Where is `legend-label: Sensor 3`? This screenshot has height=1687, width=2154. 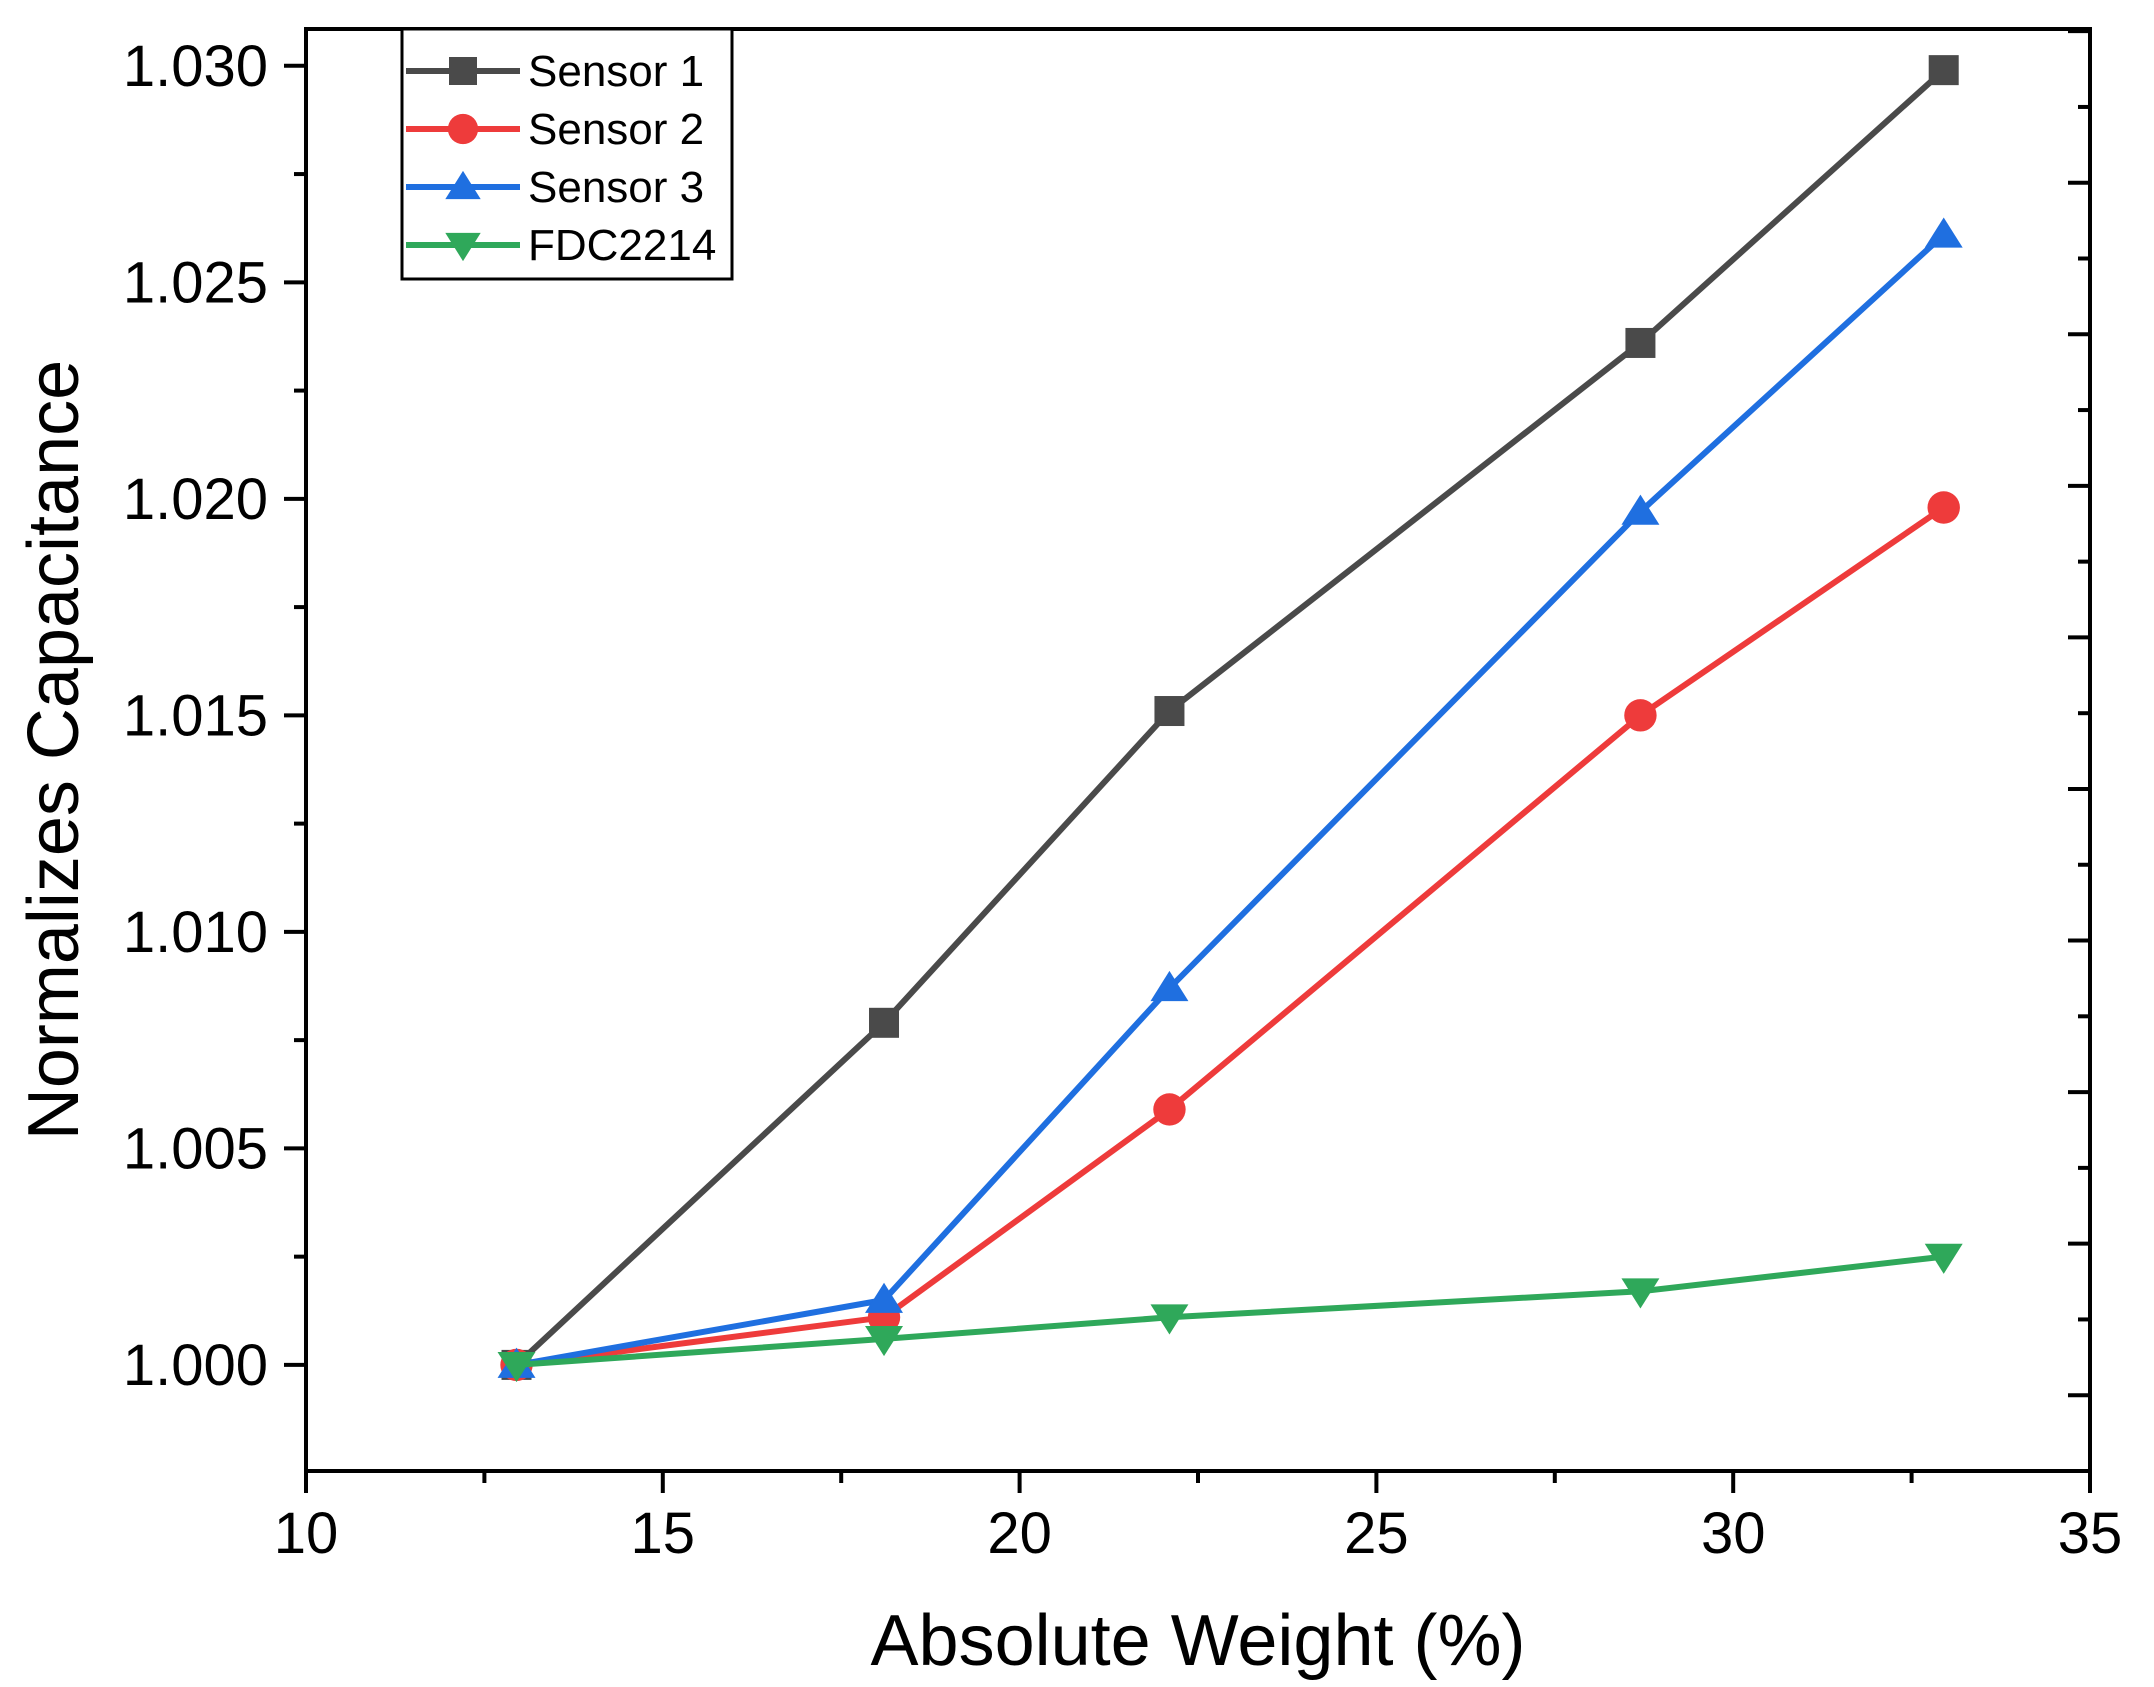 legend-label: Sensor 3 is located at coordinates (616, 187).